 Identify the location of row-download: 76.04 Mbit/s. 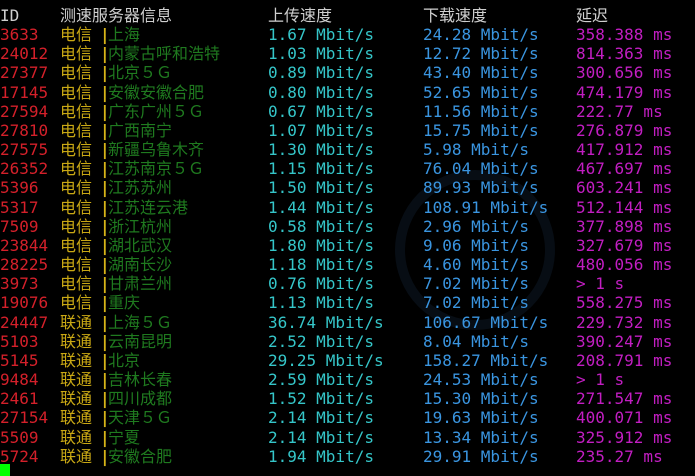
(481, 169).